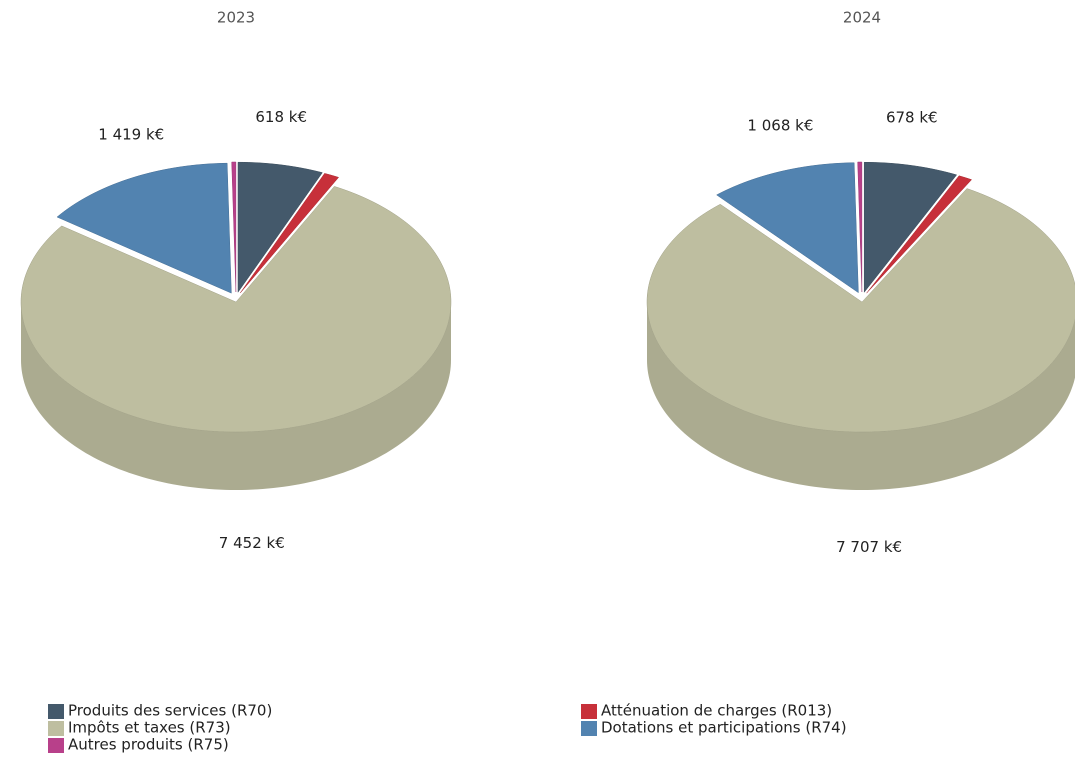 The width and height of the screenshot is (1075, 763). Describe the element at coordinates (780, 126) in the screenshot. I see `data-label: 1 068 k€` at that location.